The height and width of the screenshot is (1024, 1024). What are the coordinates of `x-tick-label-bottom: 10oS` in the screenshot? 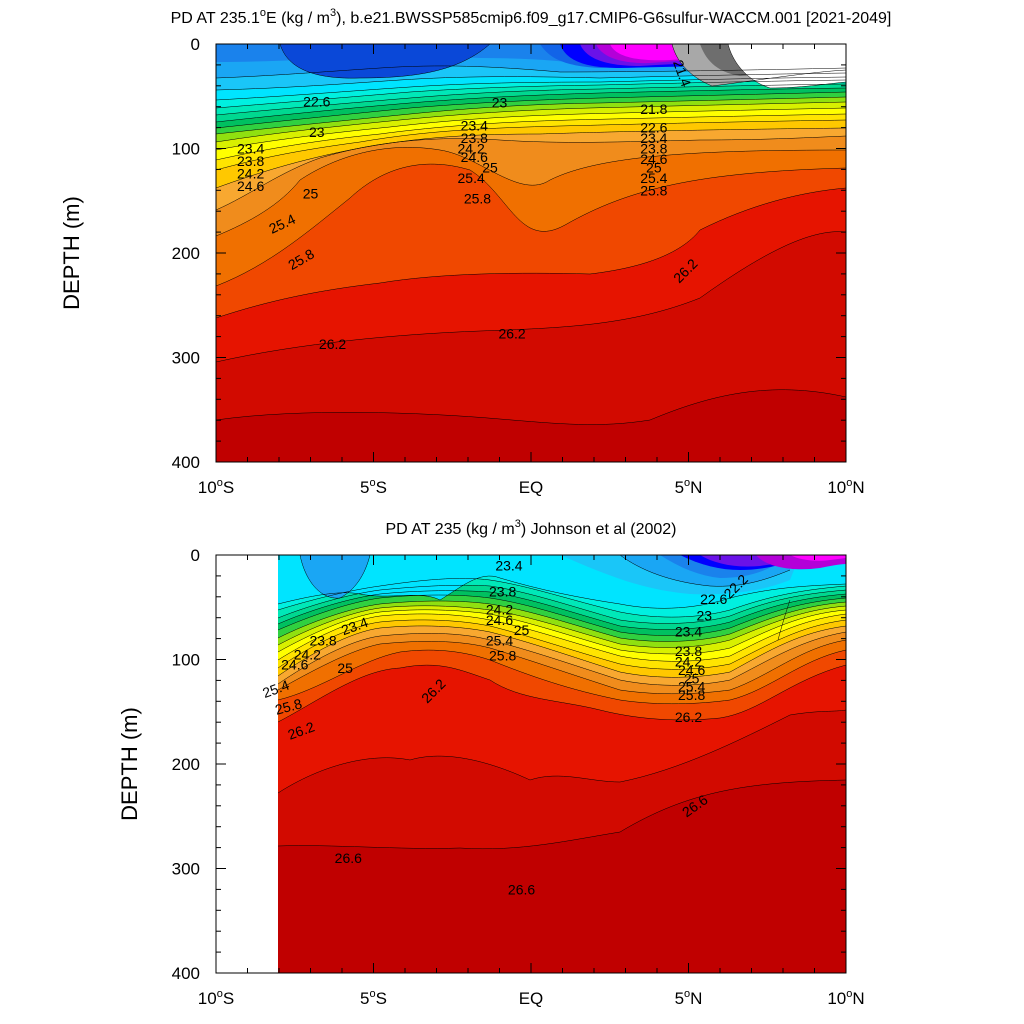 It's located at (216, 998).